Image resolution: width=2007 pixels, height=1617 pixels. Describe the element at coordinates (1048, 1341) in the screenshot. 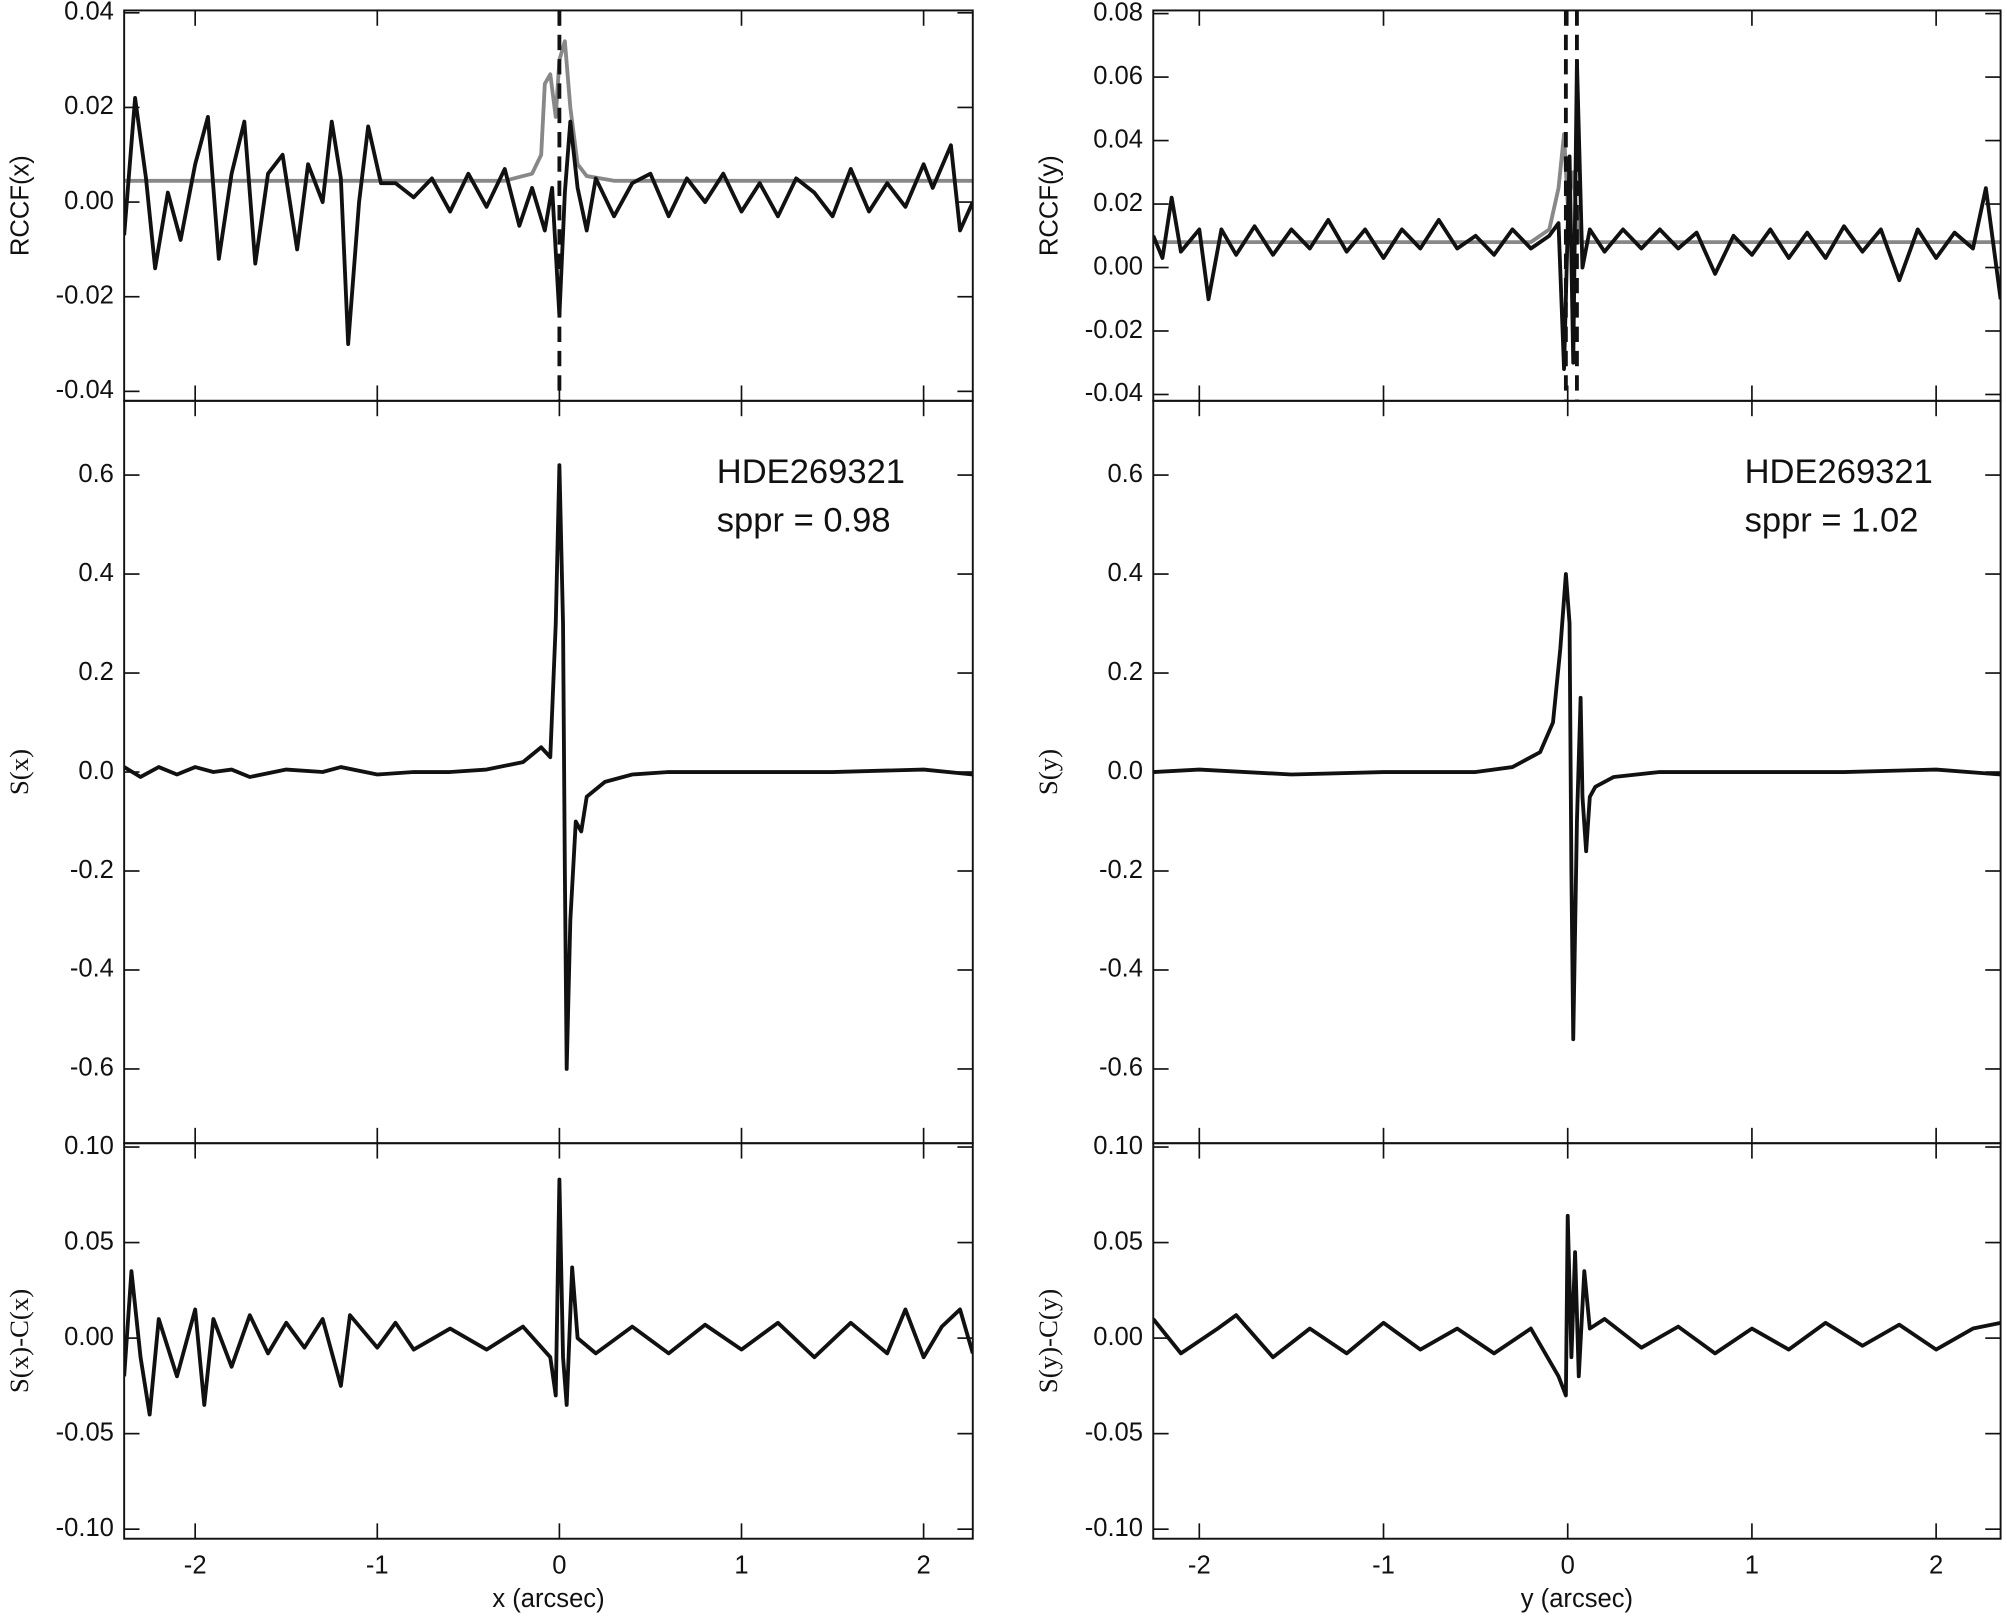

I see `y-axis-label: S(y)-C(y)` at that location.